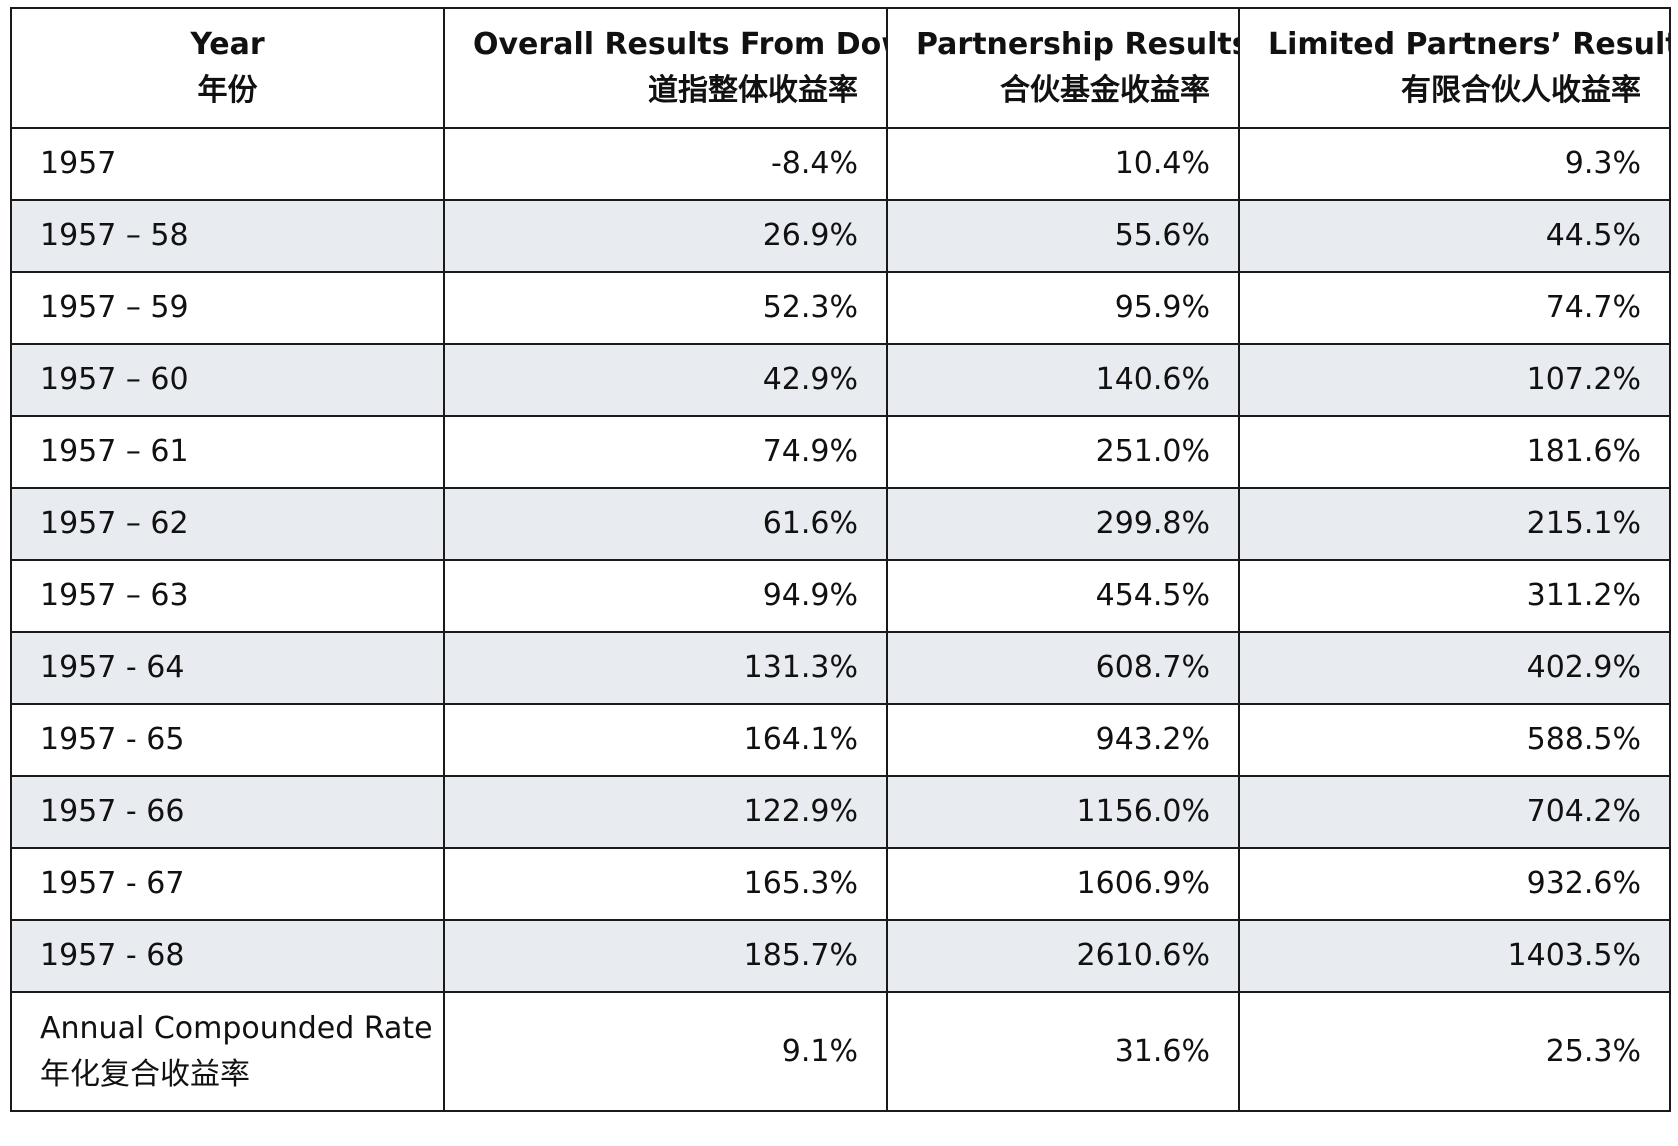 The height and width of the screenshot is (1146, 1678). I want to click on table-row: 1957 – 61 74.9% 251.0% 181.6%, so click(840, 452).